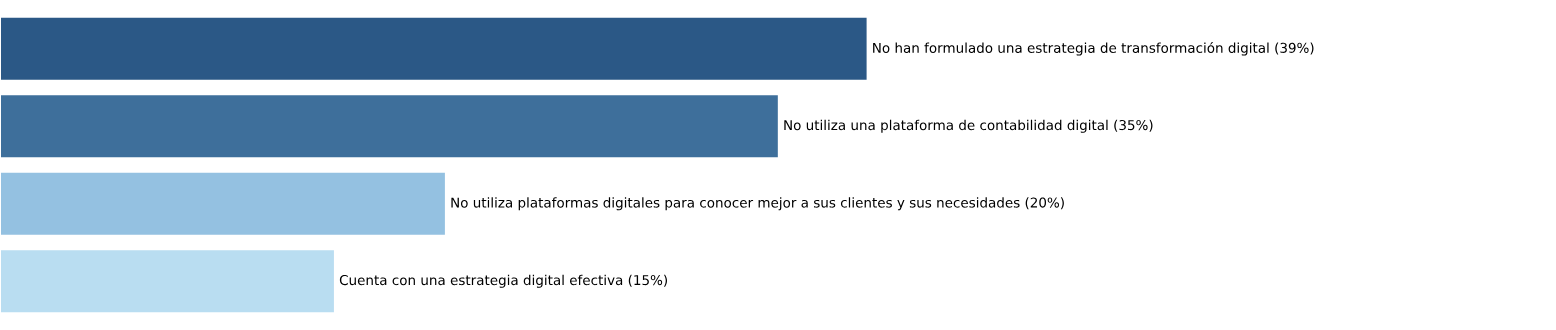 The image size is (1556, 330). Describe the element at coordinates (968, 126) in the screenshot. I see `data-label: No utiliza una plataforma de contabilidad digital (35%)` at that location.